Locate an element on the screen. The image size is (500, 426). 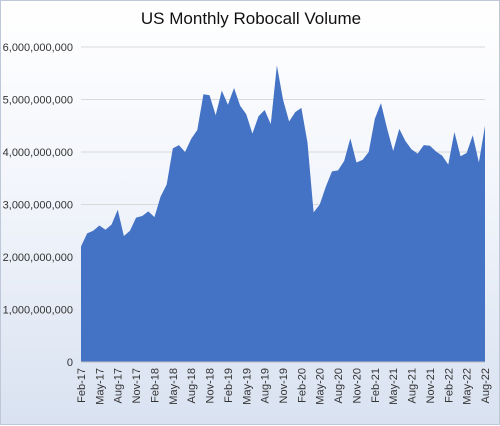
y-tick-label: 6,000,000,000 is located at coordinates (38, 48).